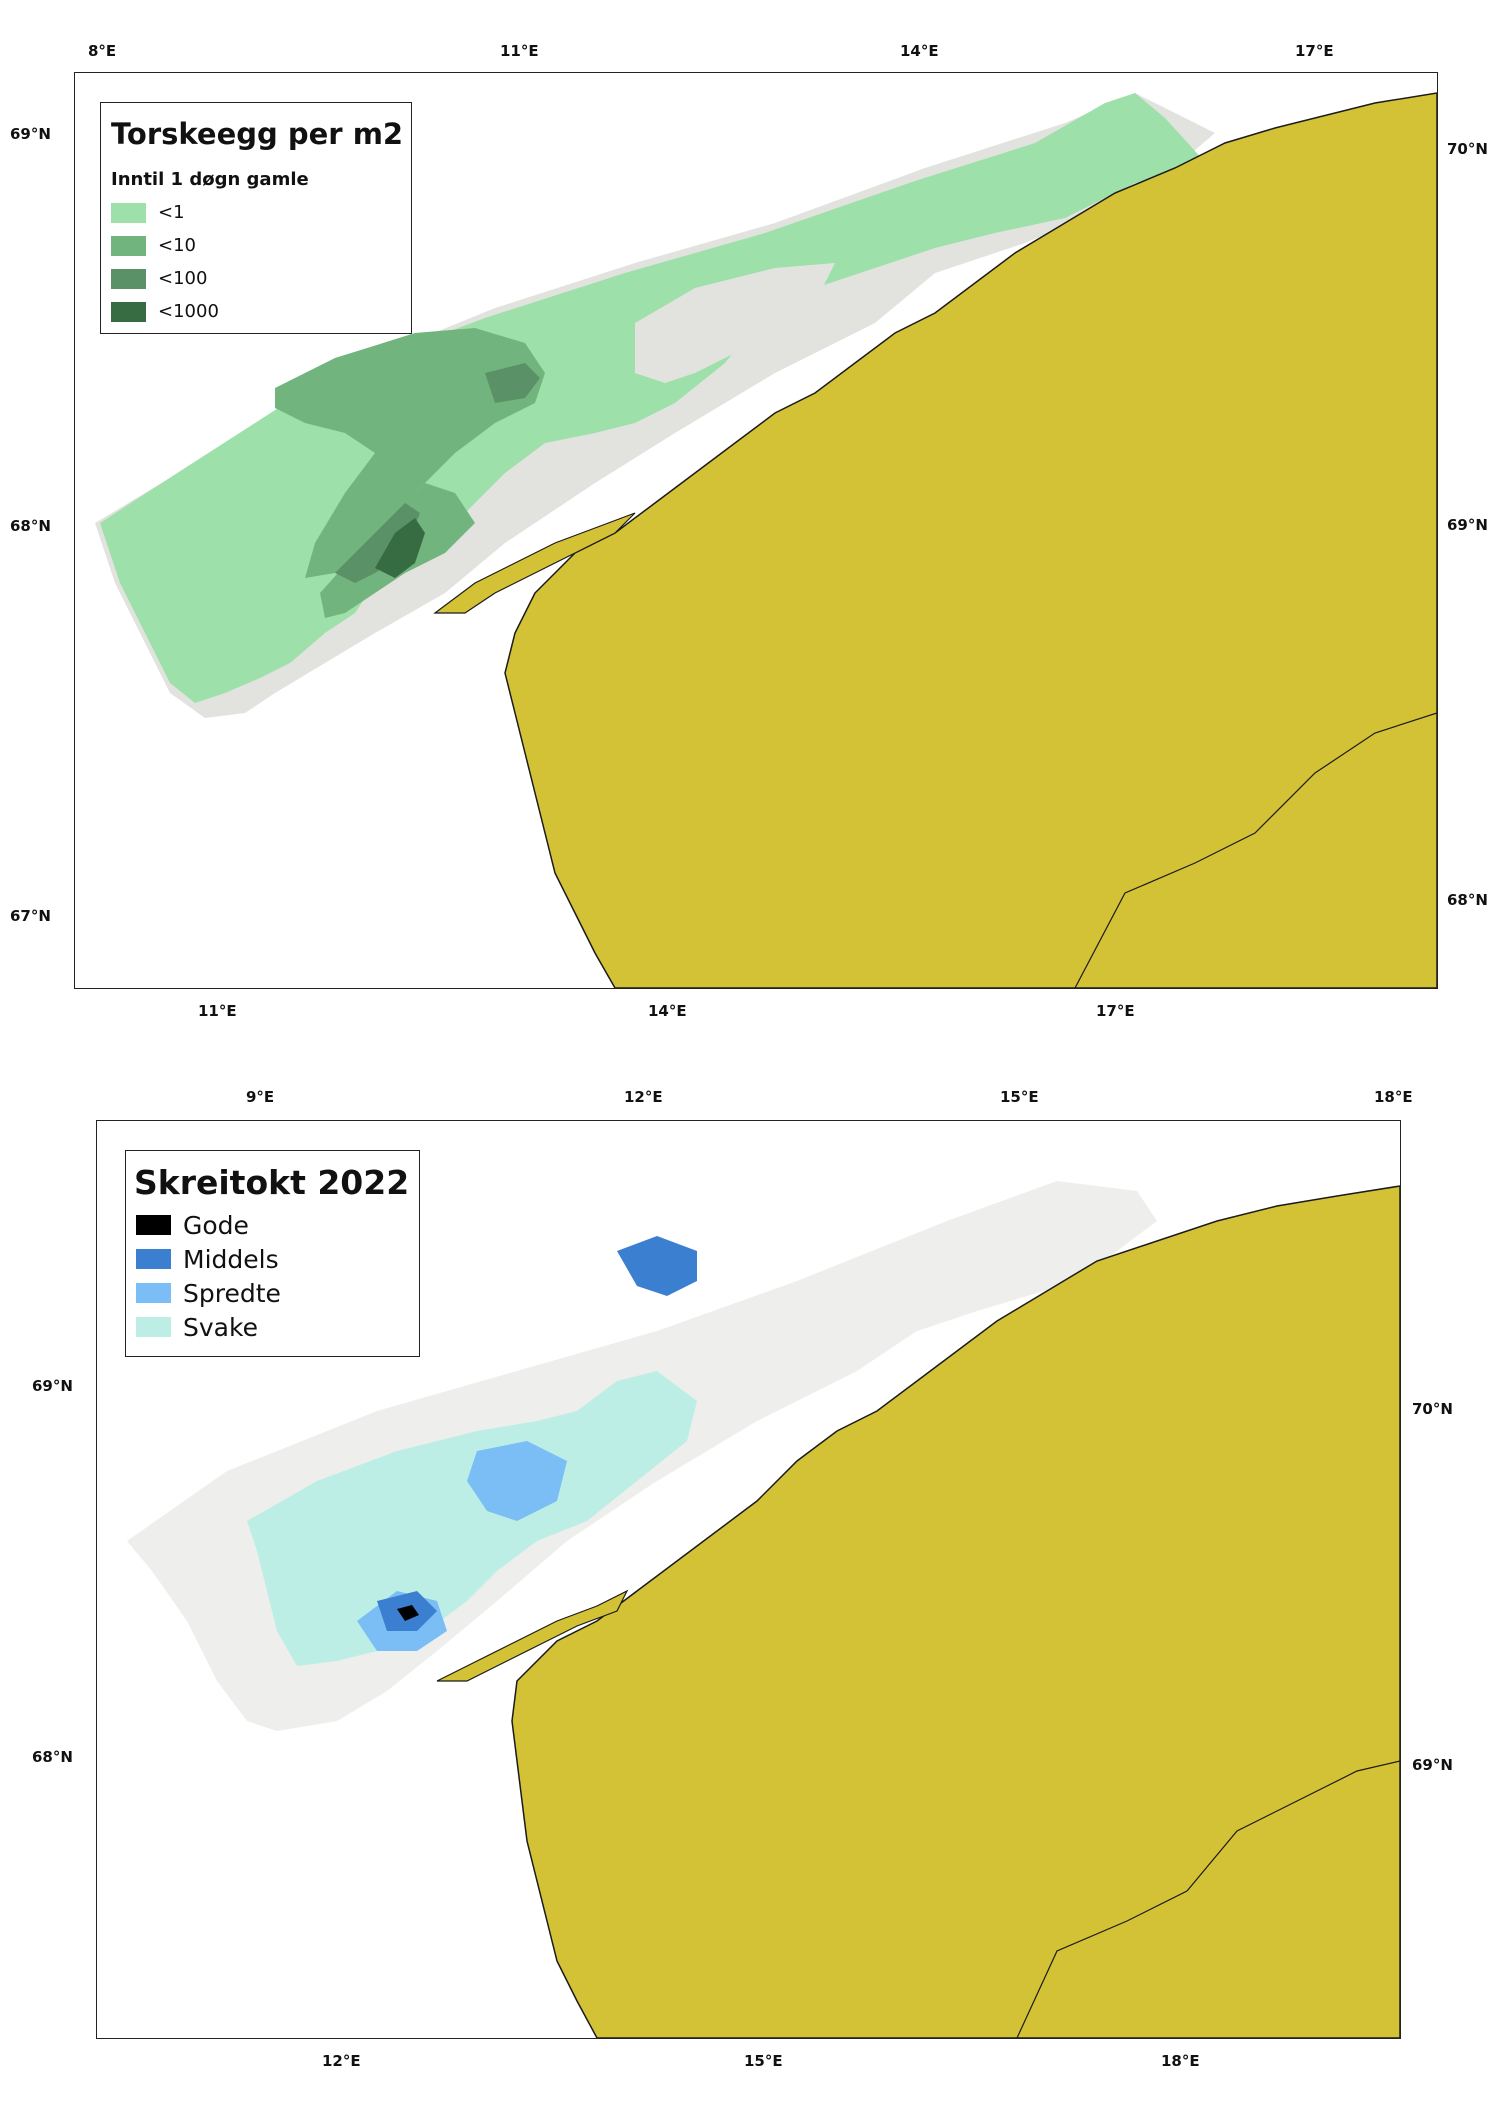 The width and height of the screenshot is (1500, 2120). Describe the element at coordinates (410, 453) in the screenshot. I see `egg-density-lt10-area` at that location.